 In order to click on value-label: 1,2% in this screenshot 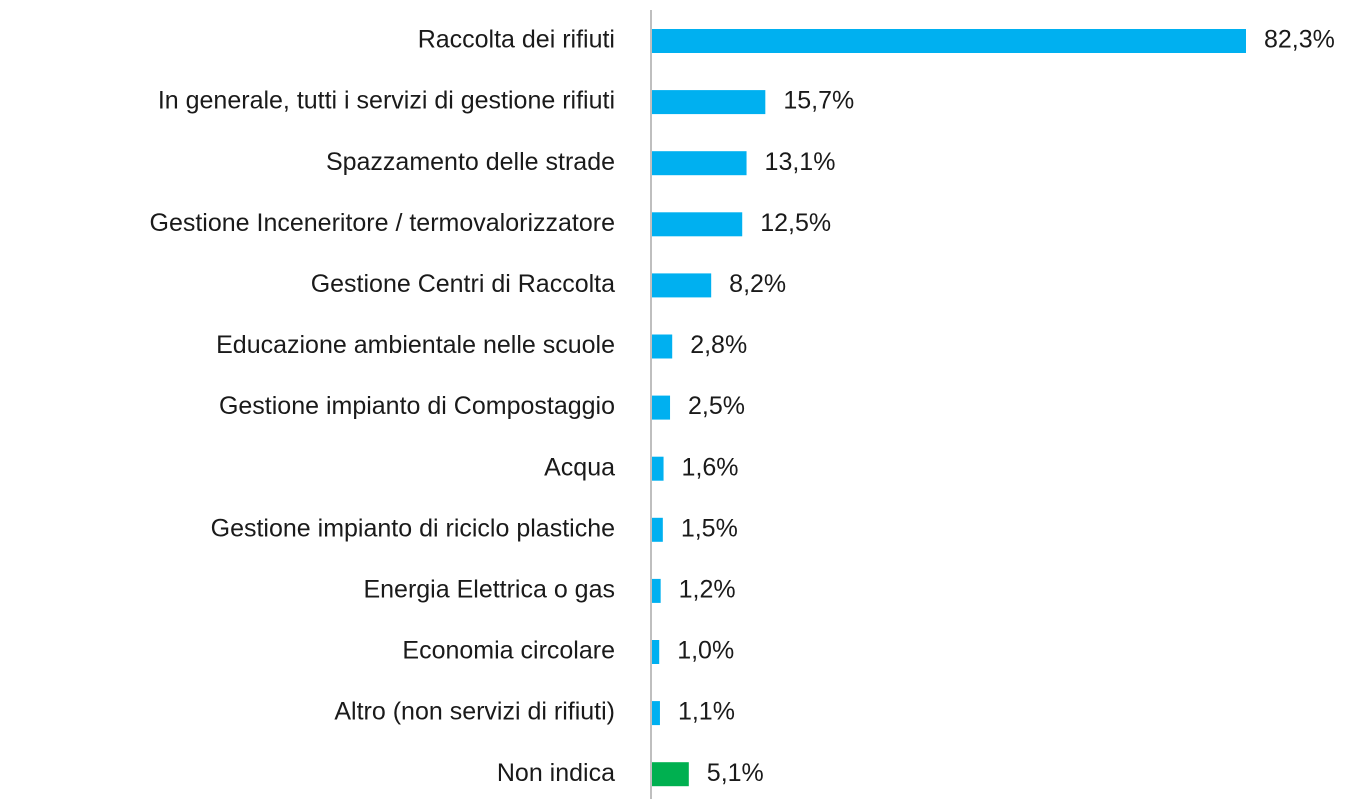, I will do `click(707, 590)`.